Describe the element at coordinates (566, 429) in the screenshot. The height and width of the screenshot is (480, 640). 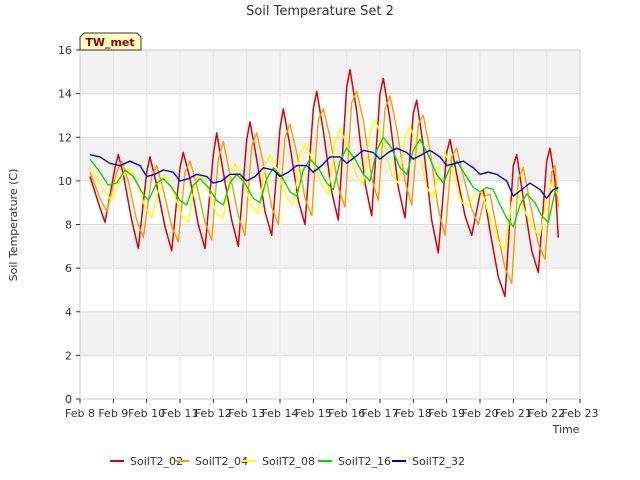
I see `x-axis-label: Time` at that location.